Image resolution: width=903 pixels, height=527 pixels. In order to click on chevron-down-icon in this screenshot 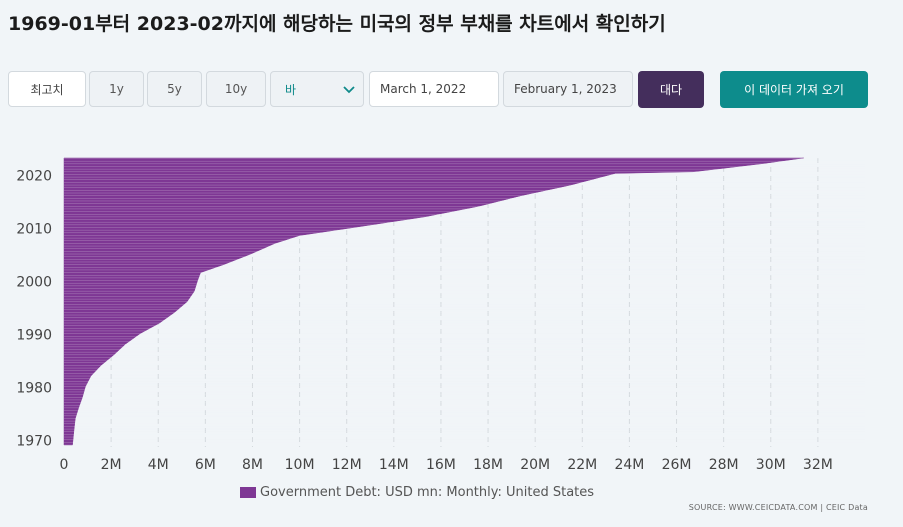, I will do `click(349, 90)`.